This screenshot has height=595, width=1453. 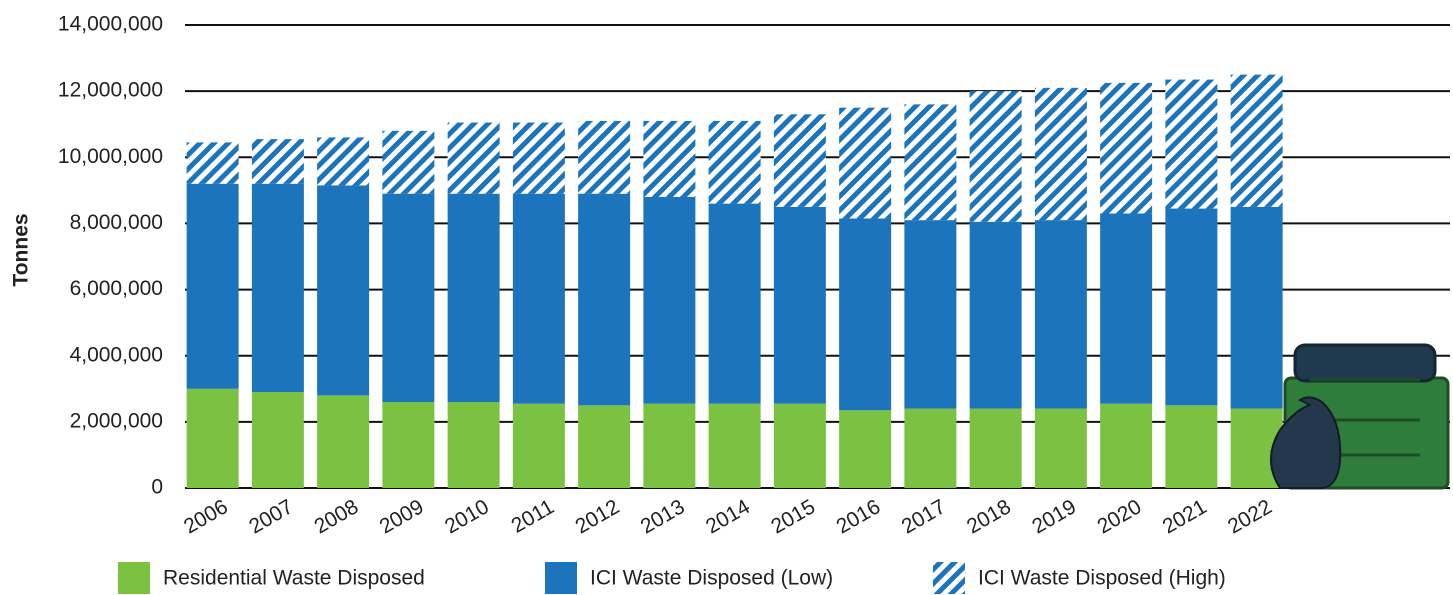 I want to click on y-tick-label: 0, so click(x=157, y=487).